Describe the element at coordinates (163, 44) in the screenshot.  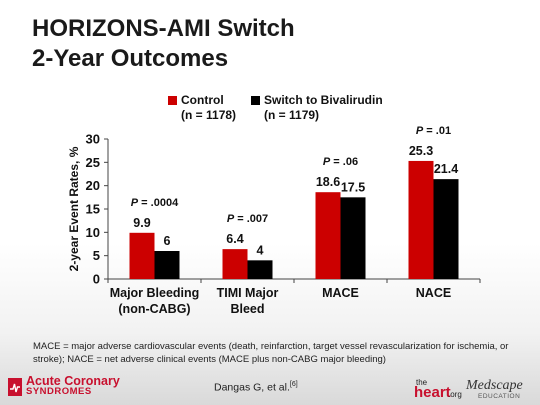
I see `slide-title: HORIZONS-AMI Switch 2-Year Outcomes` at that location.